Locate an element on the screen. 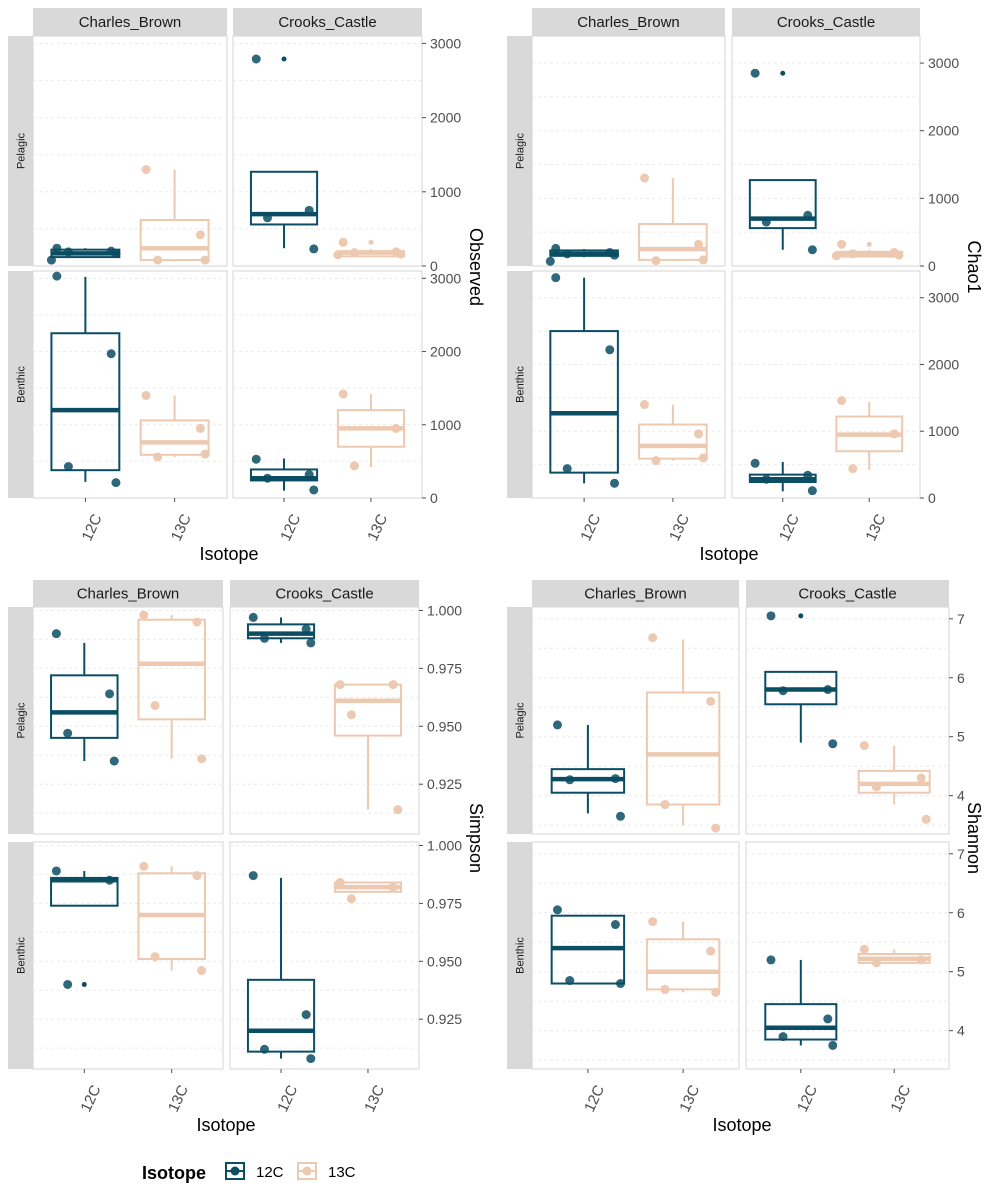 This screenshot has width=1000, height=1200. y-tick-label: 7 is located at coordinates (961, 619).